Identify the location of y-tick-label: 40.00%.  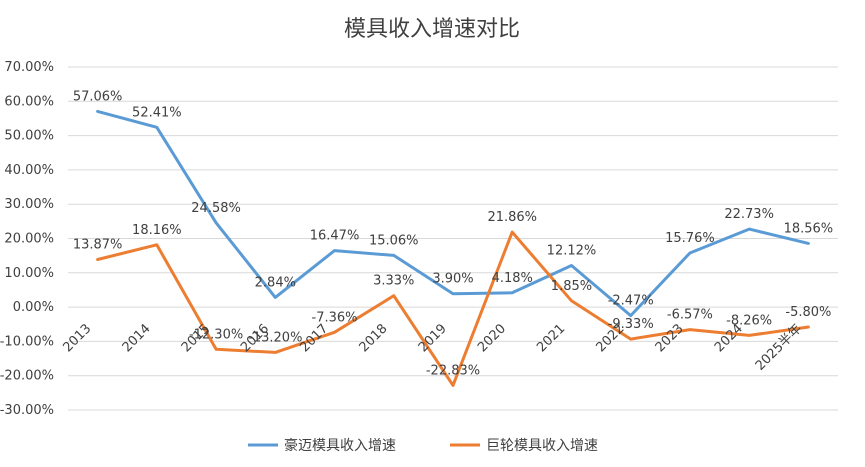
(29, 170).